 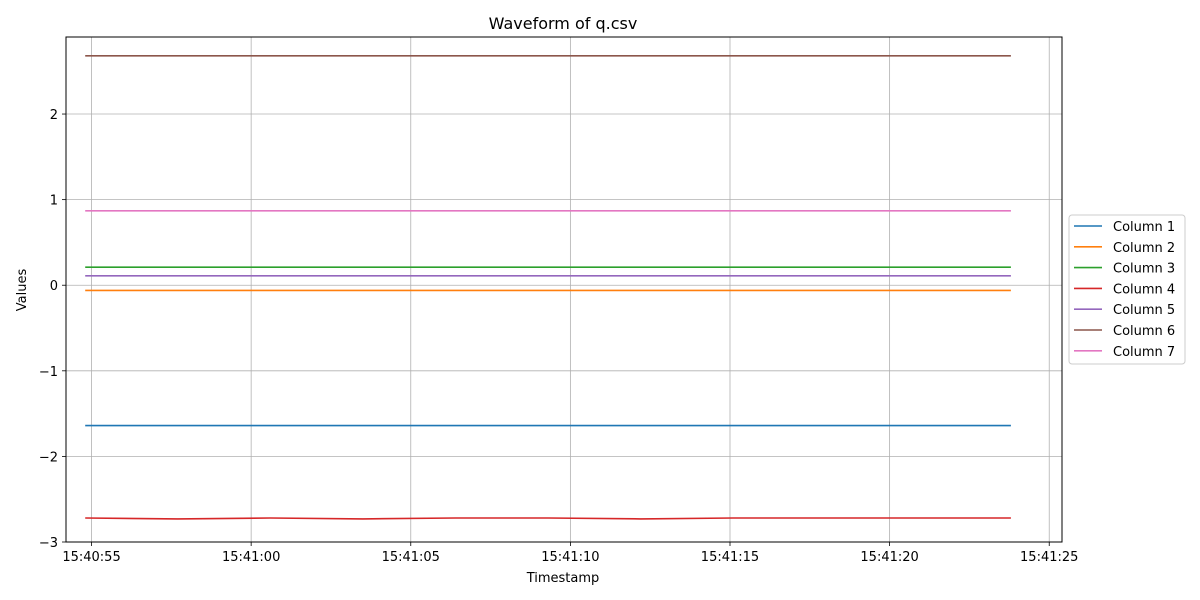 I want to click on legend-label-column-2: Column 2, so click(x=1144, y=248).